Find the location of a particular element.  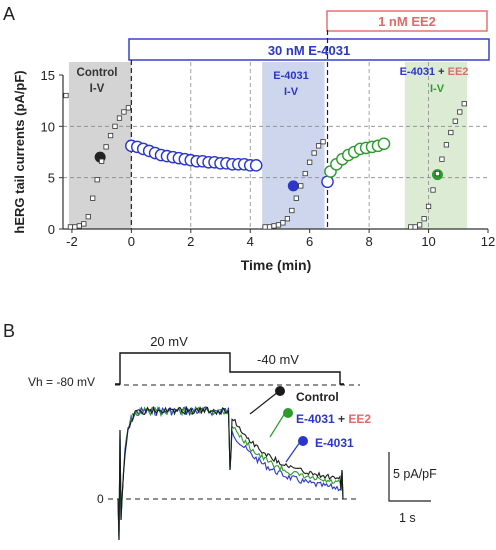

combo-ee2-text: EE2 is located at coordinates (458, 72).